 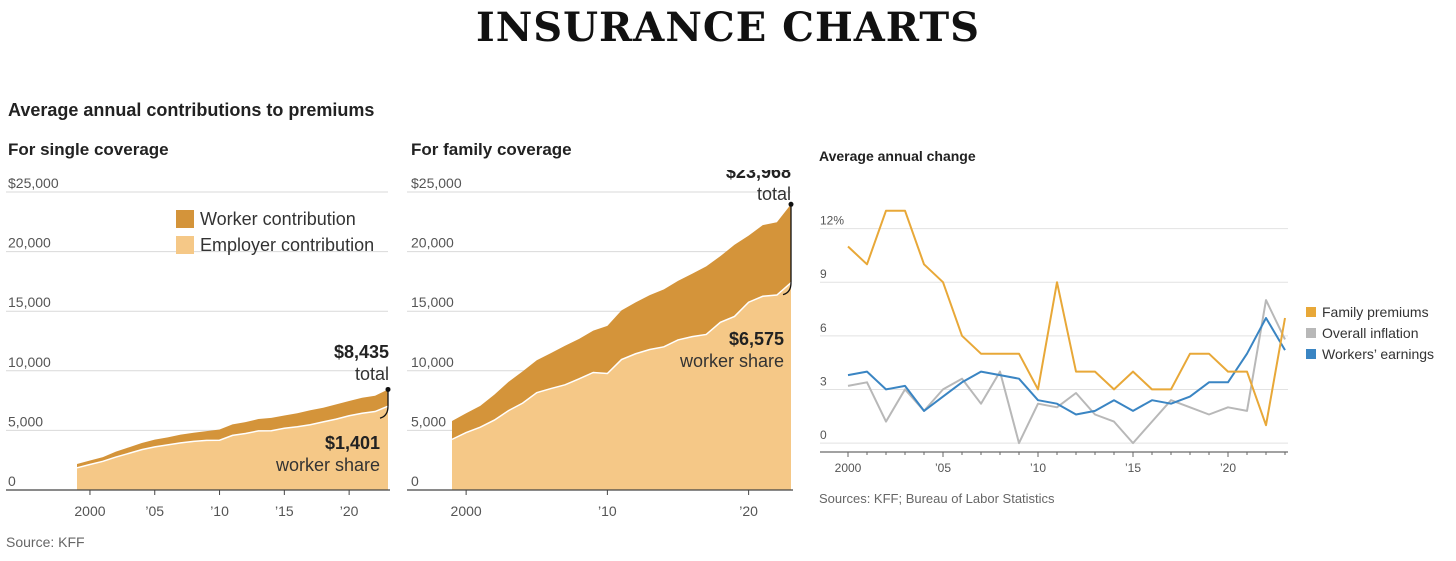 What do you see at coordinates (327, 465) in the screenshot?
I see `single-worker-label: worker share` at bounding box center [327, 465].